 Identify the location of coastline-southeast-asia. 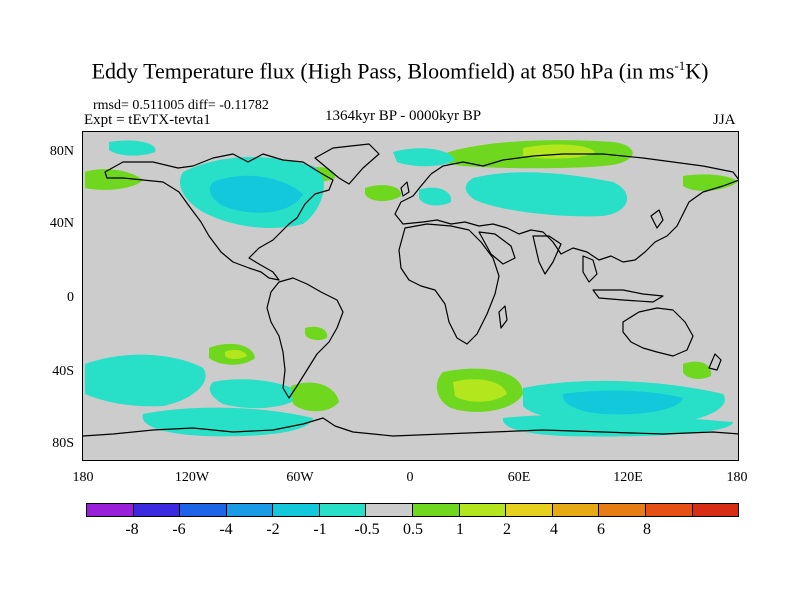
(590, 269).